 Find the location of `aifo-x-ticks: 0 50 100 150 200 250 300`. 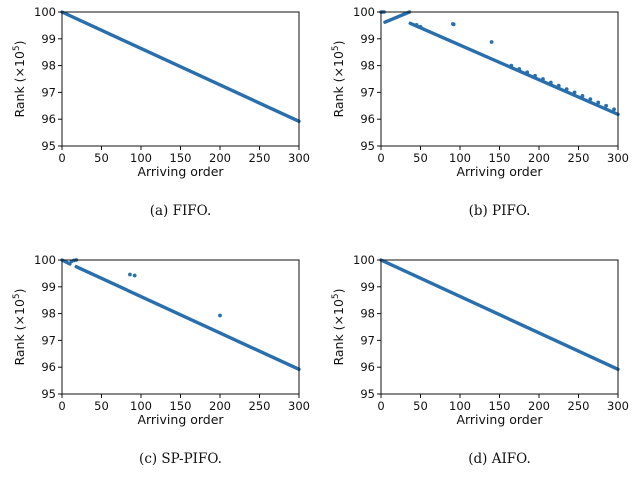

aifo-x-ticks: 0 50 100 150 200 250 300 is located at coordinates (503, 403).